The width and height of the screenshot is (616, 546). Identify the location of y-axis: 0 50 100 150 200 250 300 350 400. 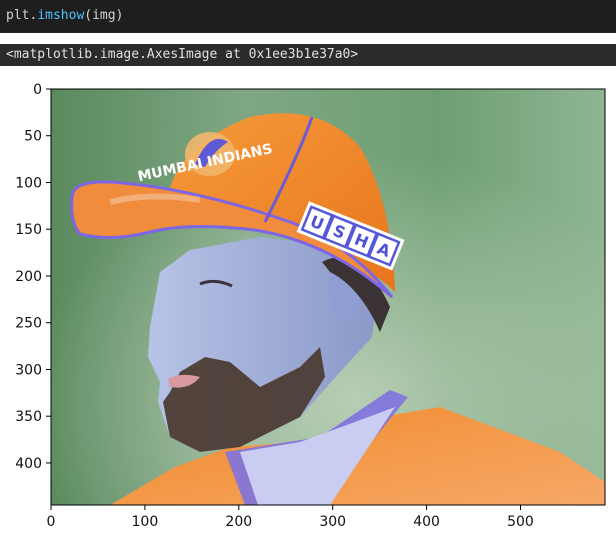
(33, 277).